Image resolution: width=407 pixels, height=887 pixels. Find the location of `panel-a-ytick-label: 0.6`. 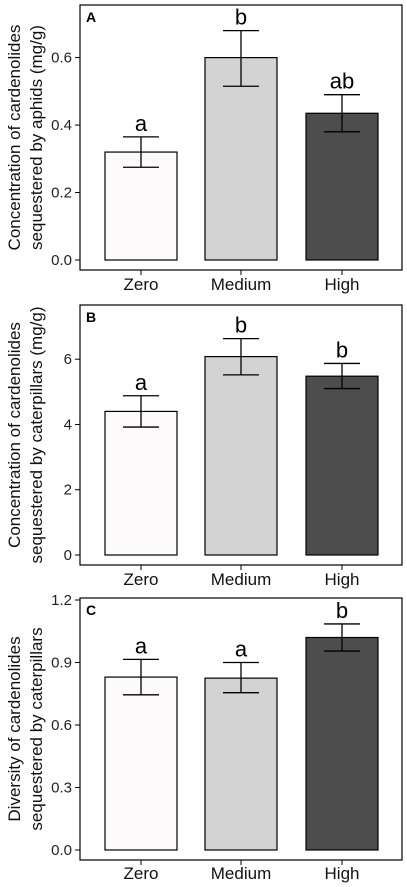

panel-a-ytick-label: 0.6 is located at coordinates (61, 58).